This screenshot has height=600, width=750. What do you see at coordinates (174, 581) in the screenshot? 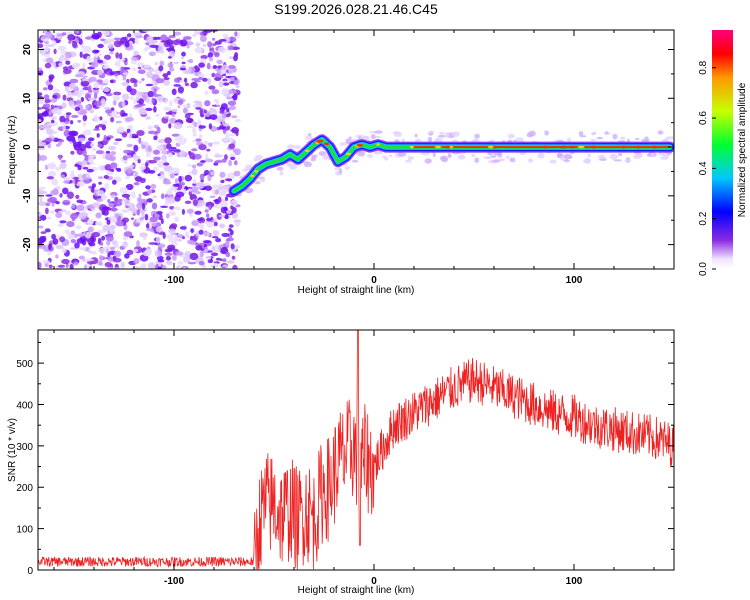
I see `x-tick-label: -100` at bounding box center [174, 581].